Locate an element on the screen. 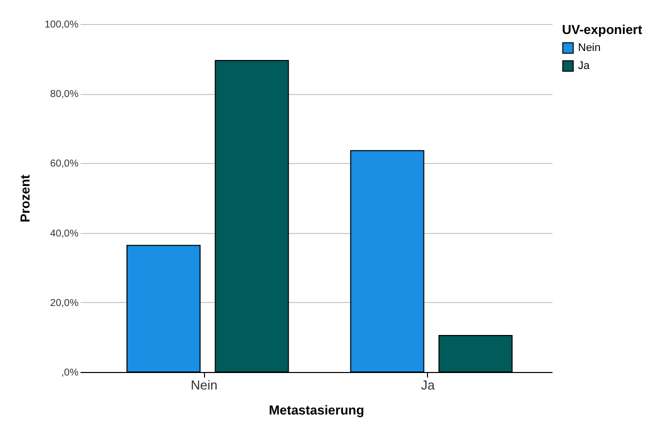  legend-title: UV-exponiert is located at coordinates (602, 29).